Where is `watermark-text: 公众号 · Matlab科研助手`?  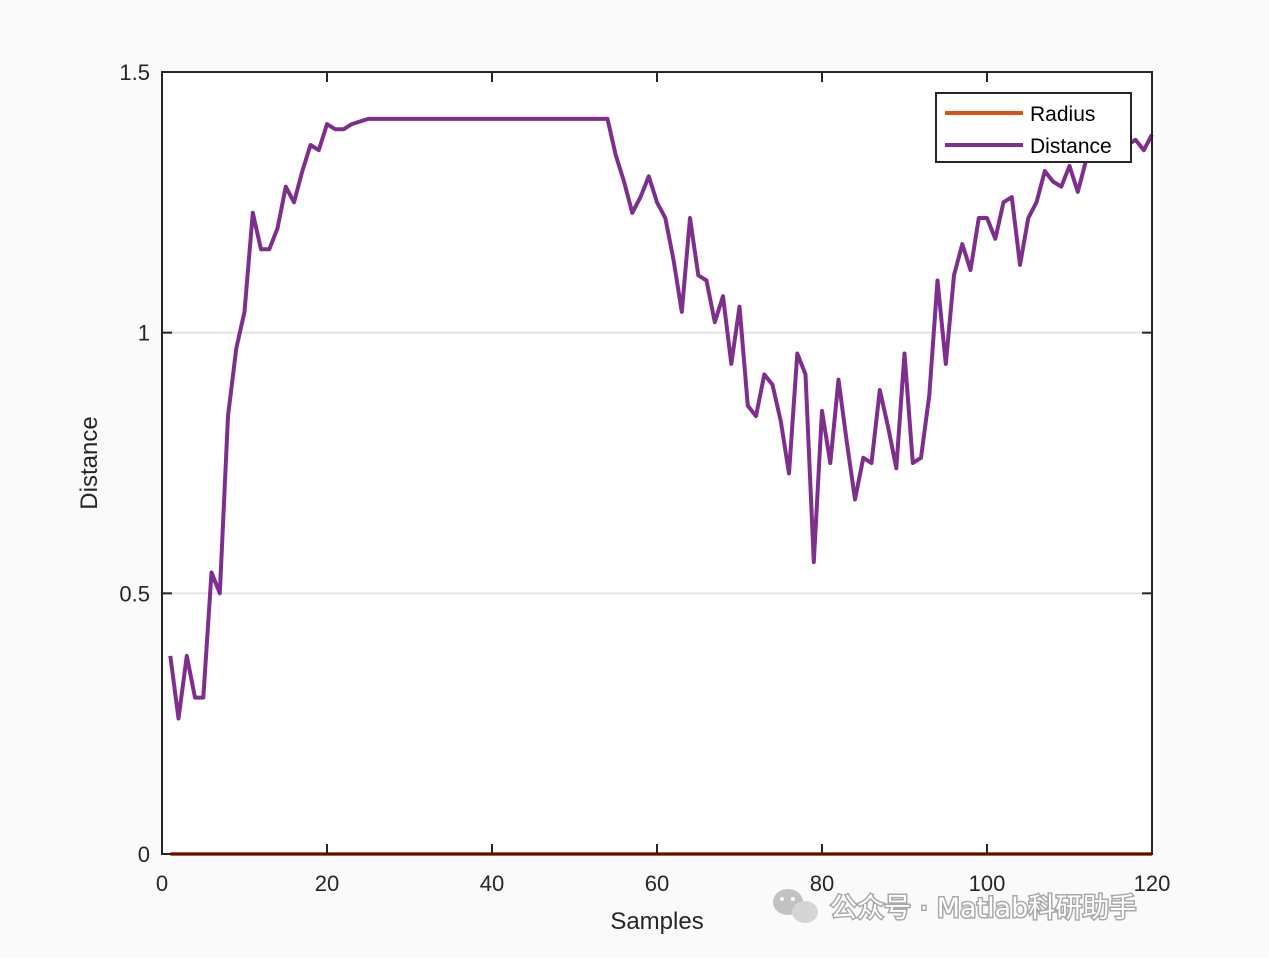 watermark-text: 公众号 · Matlab科研助手 is located at coordinates (983, 908).